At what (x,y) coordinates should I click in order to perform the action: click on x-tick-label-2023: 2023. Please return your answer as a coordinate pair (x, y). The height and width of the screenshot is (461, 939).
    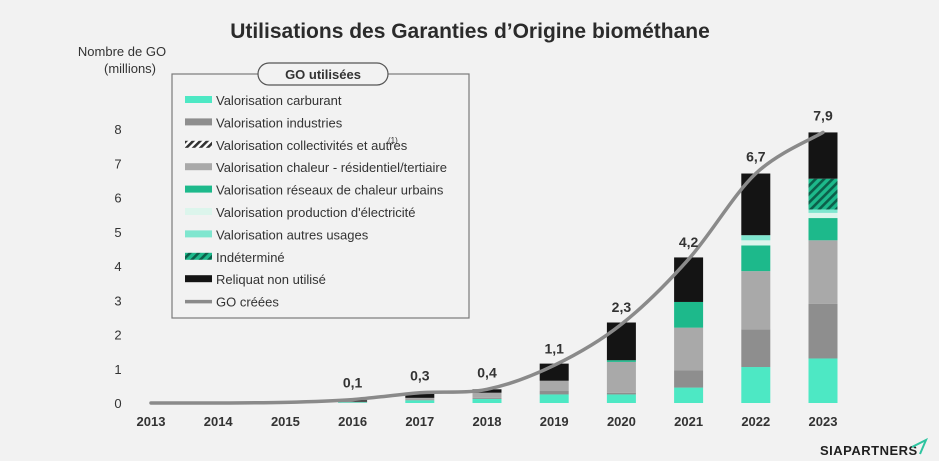
    Looking at the image, I should click on (823, 421).